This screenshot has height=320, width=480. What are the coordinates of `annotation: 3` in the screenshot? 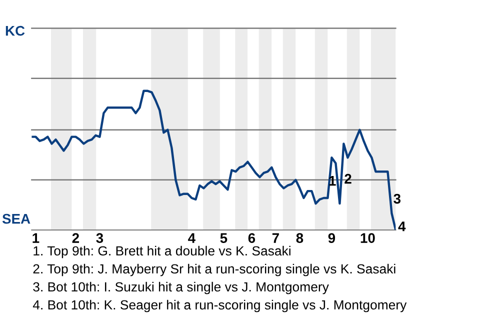 It's located at (397, 199).